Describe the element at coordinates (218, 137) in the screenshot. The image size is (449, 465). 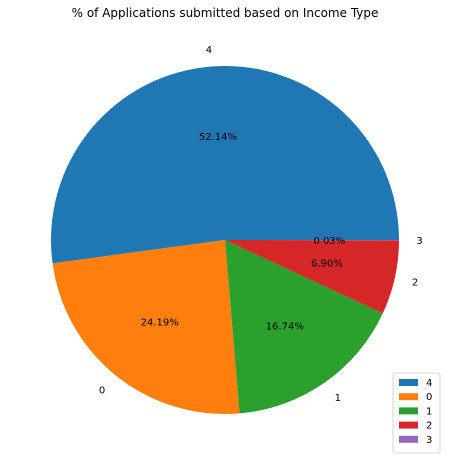
I see `percent-label-4: 52.14%` at that location.